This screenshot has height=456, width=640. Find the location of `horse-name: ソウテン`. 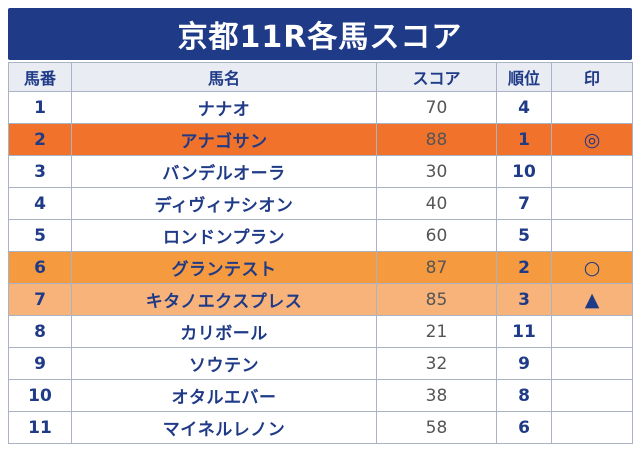

horse-name: ソウテン is located at coordinates (224, 363).